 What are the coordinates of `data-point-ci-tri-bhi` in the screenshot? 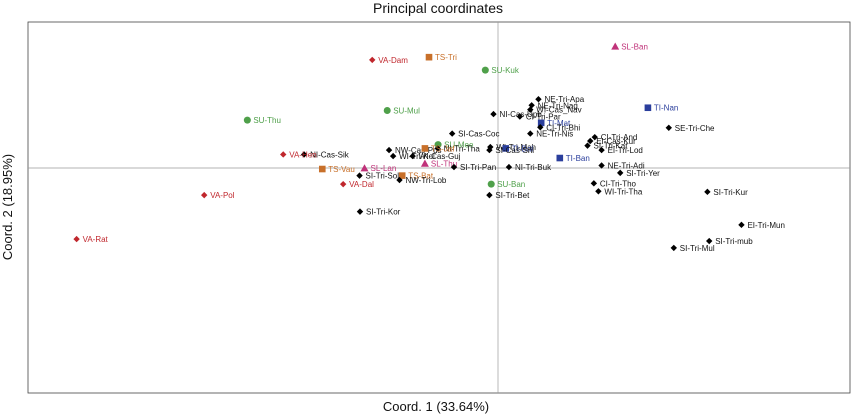 It's located at (540, 127).